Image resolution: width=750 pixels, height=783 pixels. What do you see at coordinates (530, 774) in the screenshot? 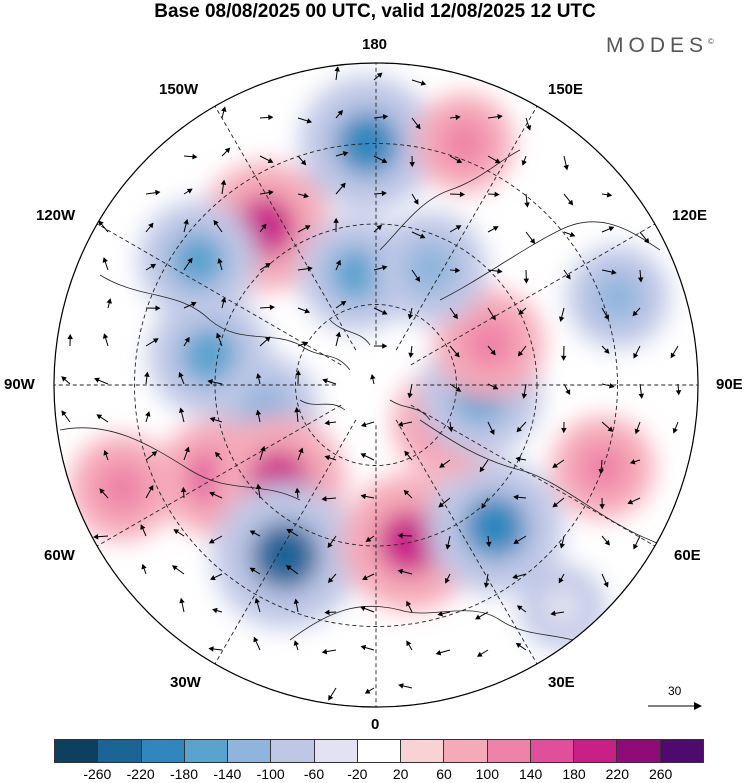
I see `colorbar-tick-label: 140` at bounding box center [530, 774].